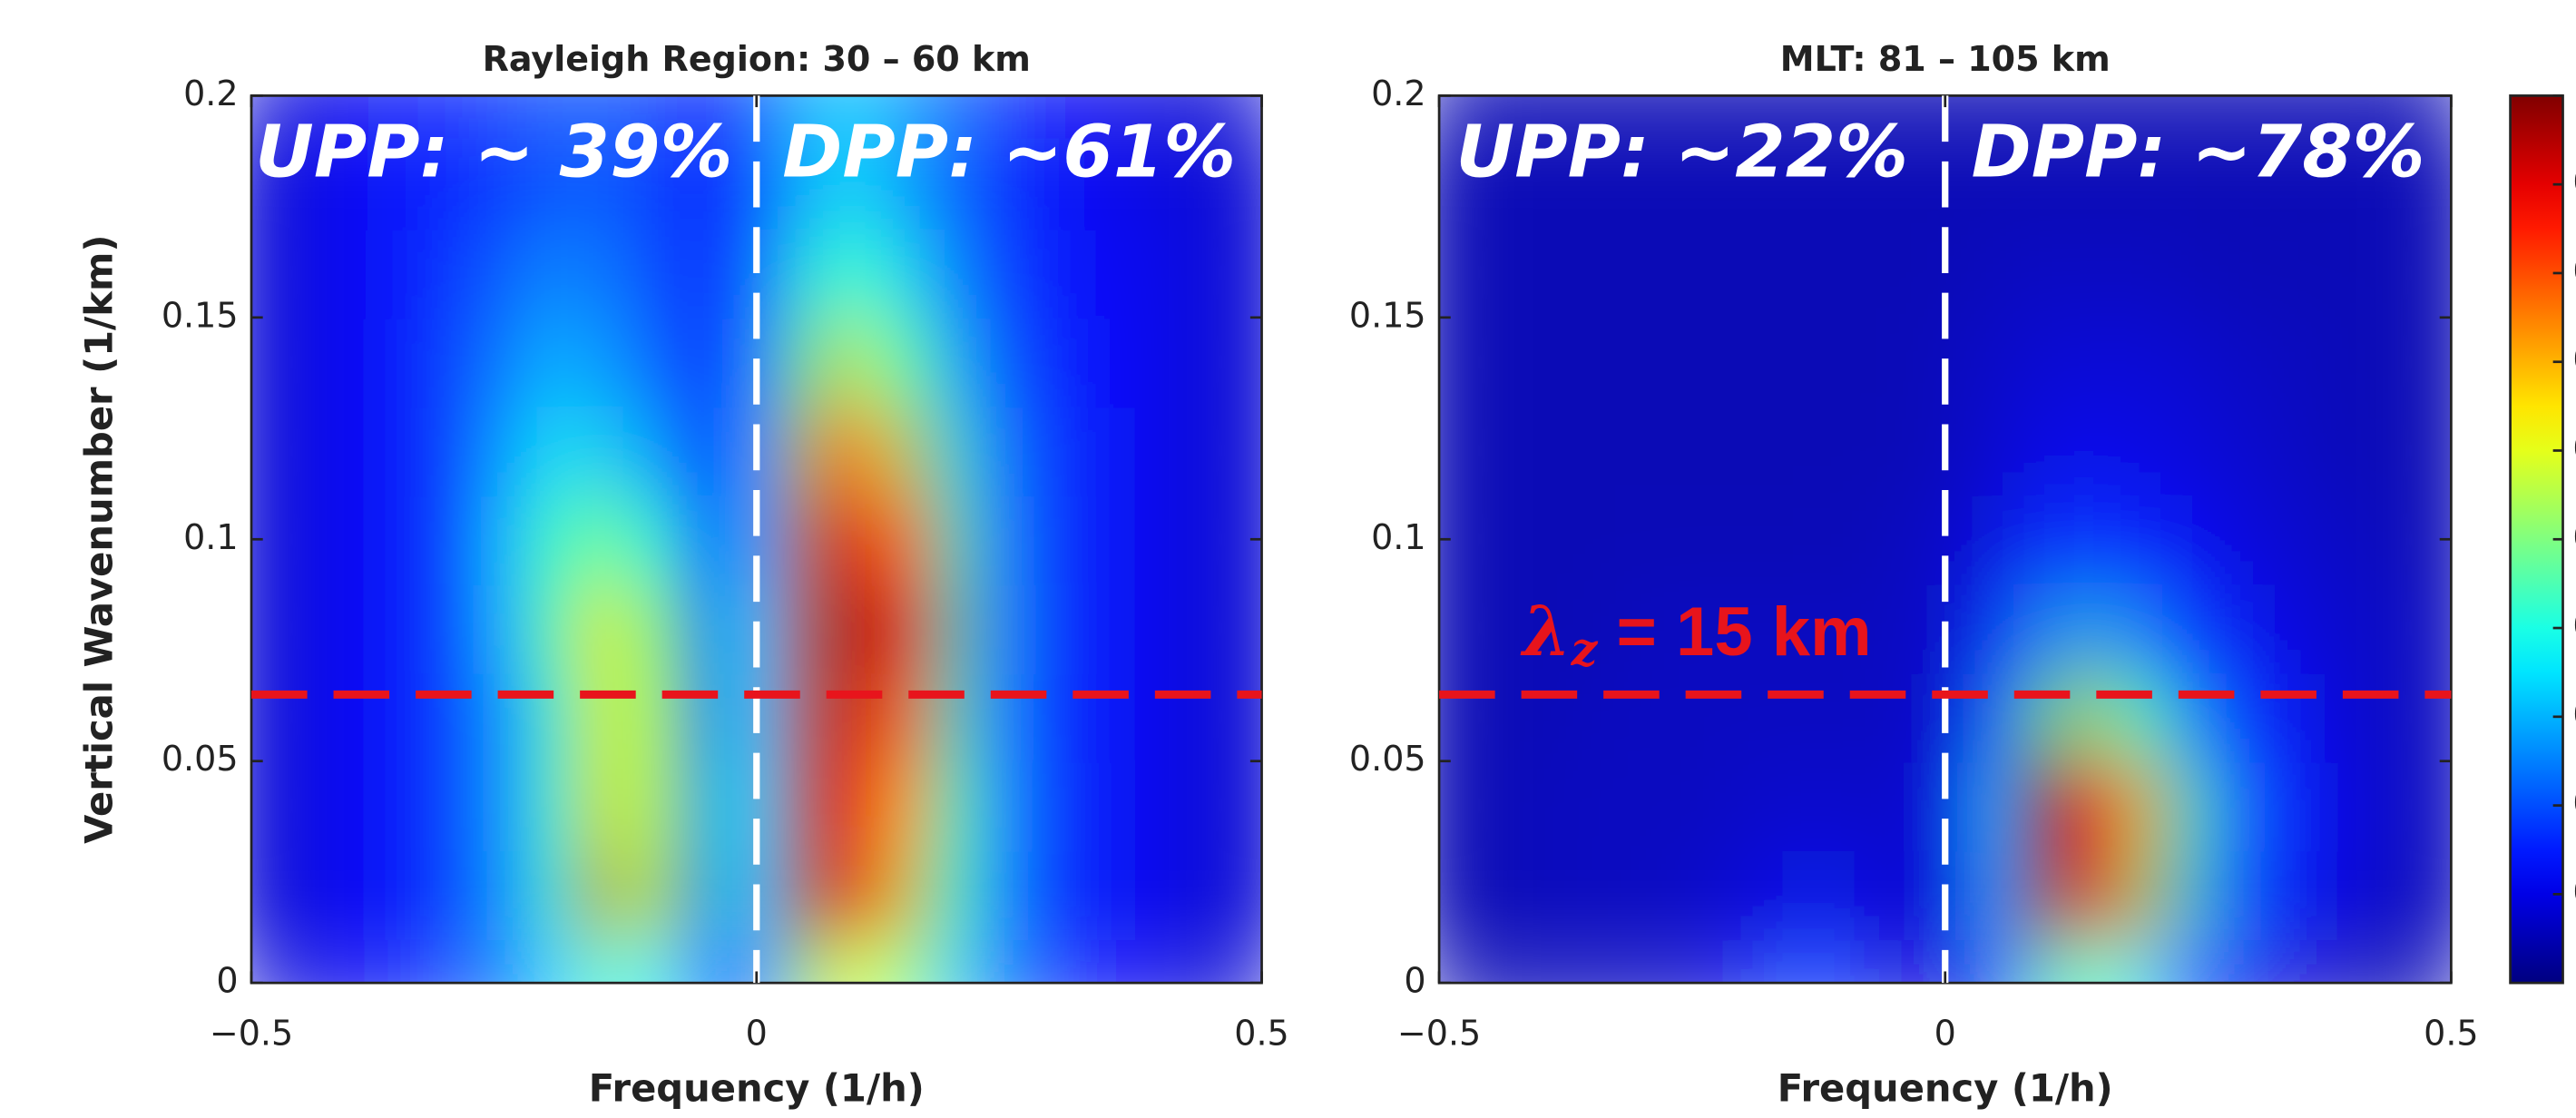  Describe the element at coordinates (493, 151) in the screenshot. I see `annotation: UPP: ~ 39%` at that location.